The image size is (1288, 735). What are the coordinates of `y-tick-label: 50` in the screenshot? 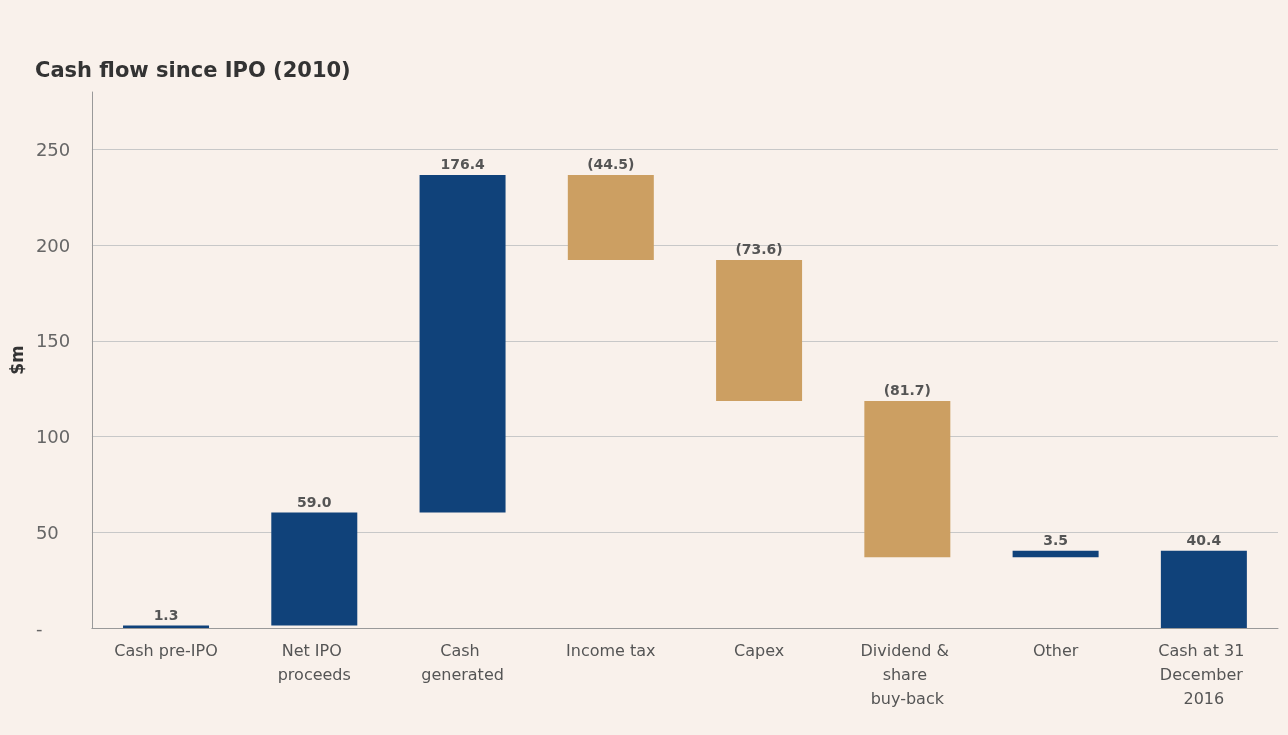 It's located at (47, 532).